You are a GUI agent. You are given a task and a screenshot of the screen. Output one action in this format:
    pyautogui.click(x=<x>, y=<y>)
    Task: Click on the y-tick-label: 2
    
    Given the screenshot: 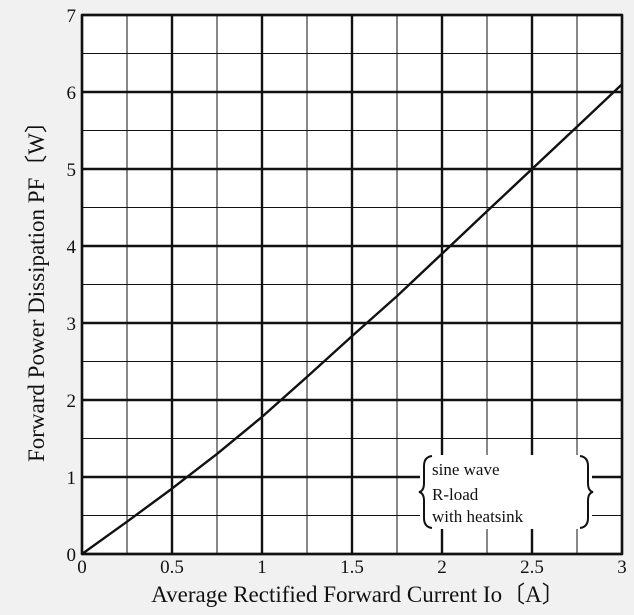 What is the action you would take?
    pyautogui.click(x=72, y=401)
    